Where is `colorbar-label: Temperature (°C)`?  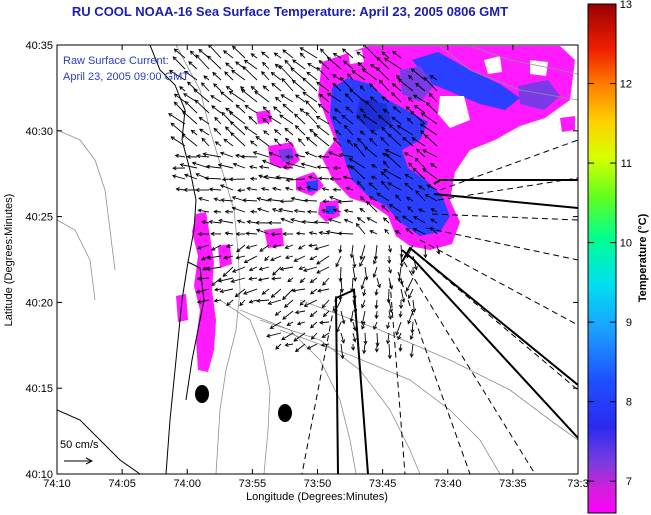 colorbar-label: Temperature (°C) is located at coordinates (643, 257).